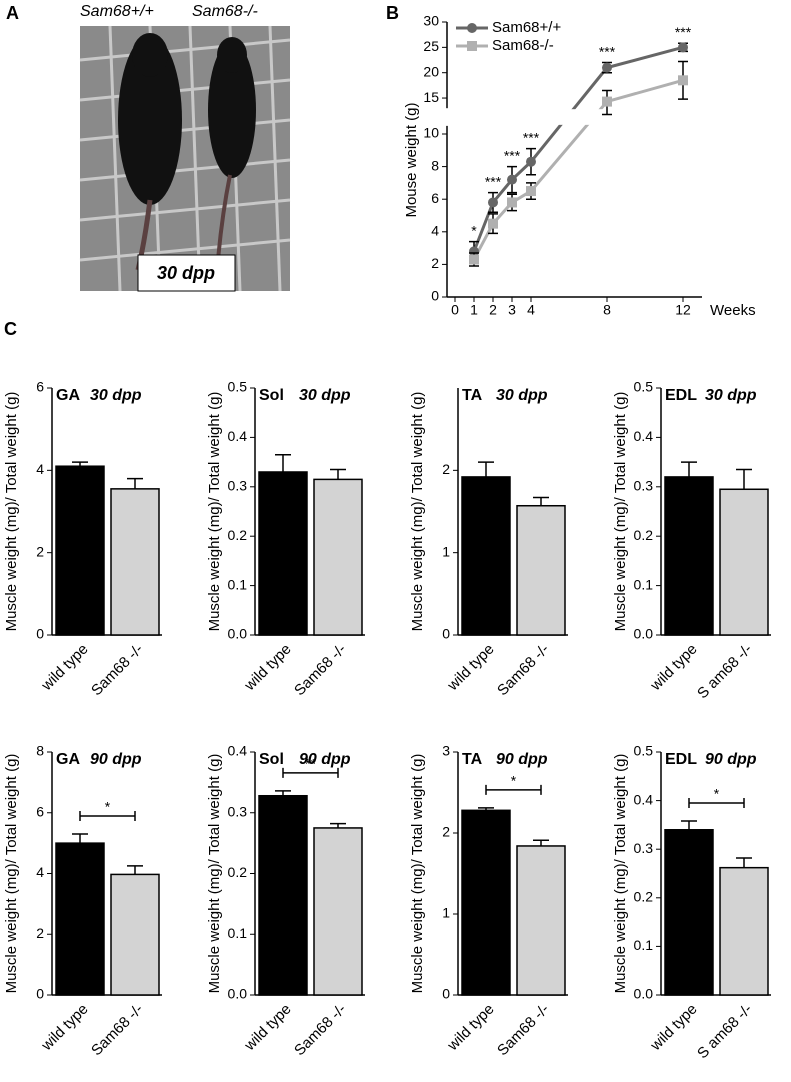 Image resolution: width=791 pixels, height=1082 pixels. Describe the element at coordinates (431, 133) in the screenshot. I see `y-tick-label: 10` at that location.